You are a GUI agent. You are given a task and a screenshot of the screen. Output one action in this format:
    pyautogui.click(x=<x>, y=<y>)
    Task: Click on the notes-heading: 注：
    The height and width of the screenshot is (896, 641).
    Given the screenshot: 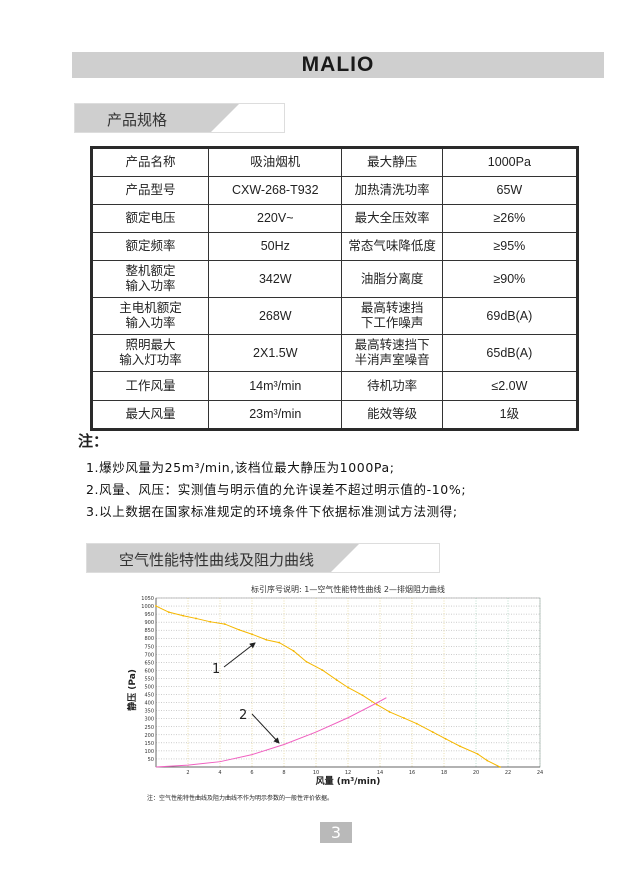 What is the action you would take?
    pyautogui.click(x=93, y=441)
    